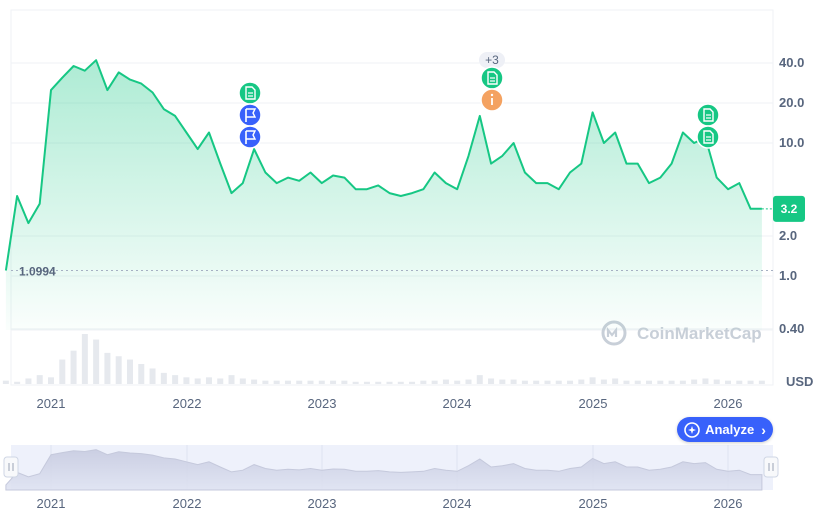 The height and width of the screenshot is (523, 825). What do you see at coordinates (728, 403) in the screenshot?
I see `x-tick-label: 2026` at bounding box center [728, 403].